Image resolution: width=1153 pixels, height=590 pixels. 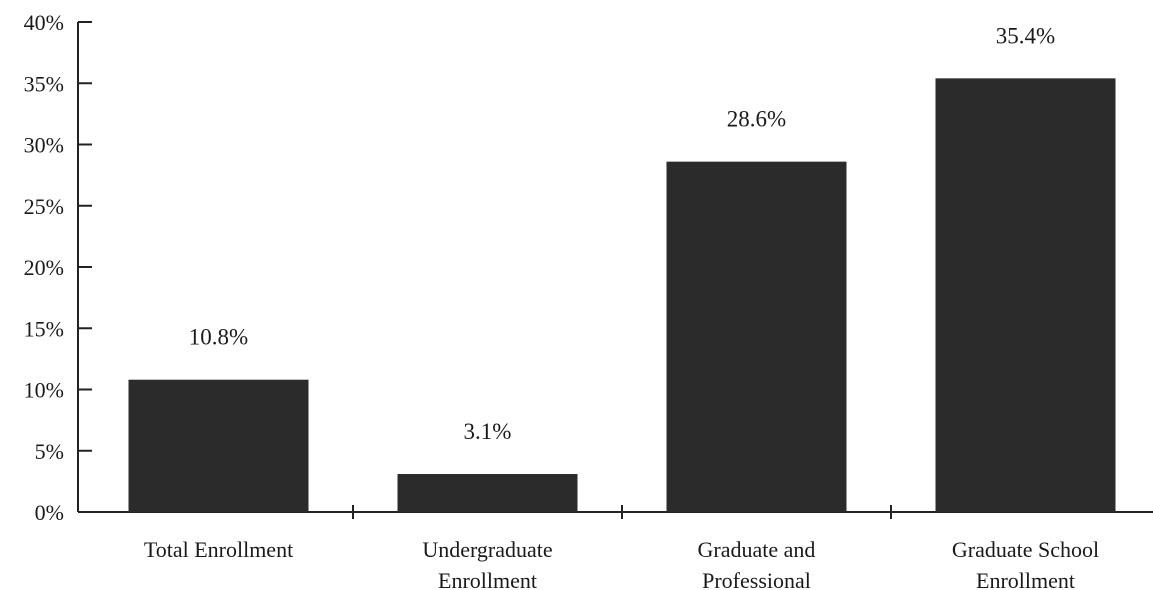 I want to click on y-axis: 0% 5% 10% 15% 20% 25% 30% 35% 40%, so click(x=58, y=267).